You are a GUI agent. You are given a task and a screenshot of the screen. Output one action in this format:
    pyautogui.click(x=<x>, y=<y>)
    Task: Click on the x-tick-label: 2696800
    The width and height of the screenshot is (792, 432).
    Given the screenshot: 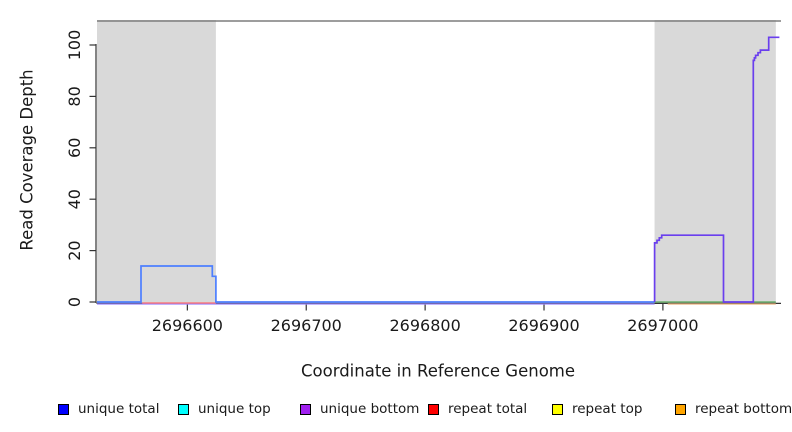 What is the action you would take?
    pyautogui.click(x=424, y=325)
    